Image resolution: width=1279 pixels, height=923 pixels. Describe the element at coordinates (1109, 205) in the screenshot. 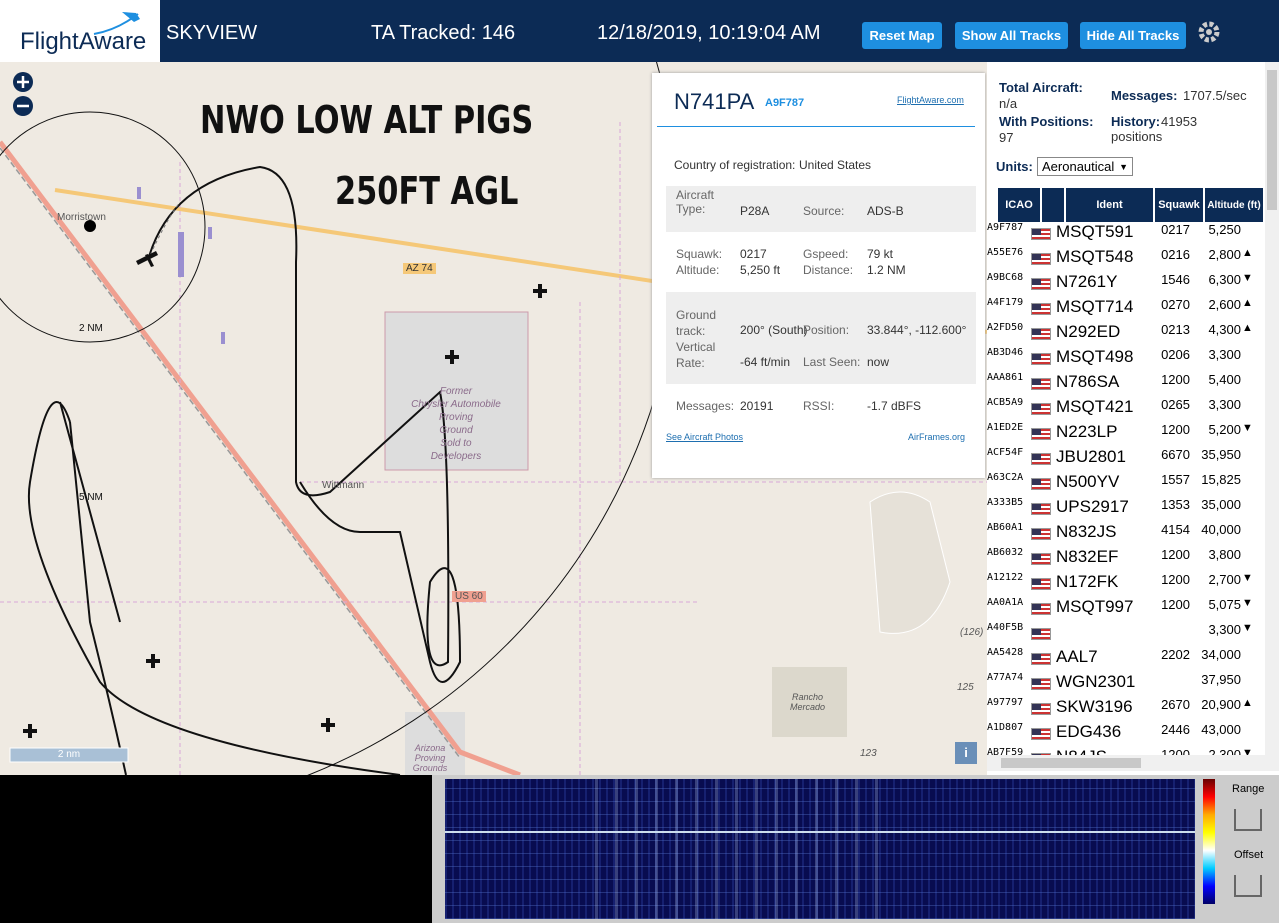

I see `column-header: Ident` at that location.